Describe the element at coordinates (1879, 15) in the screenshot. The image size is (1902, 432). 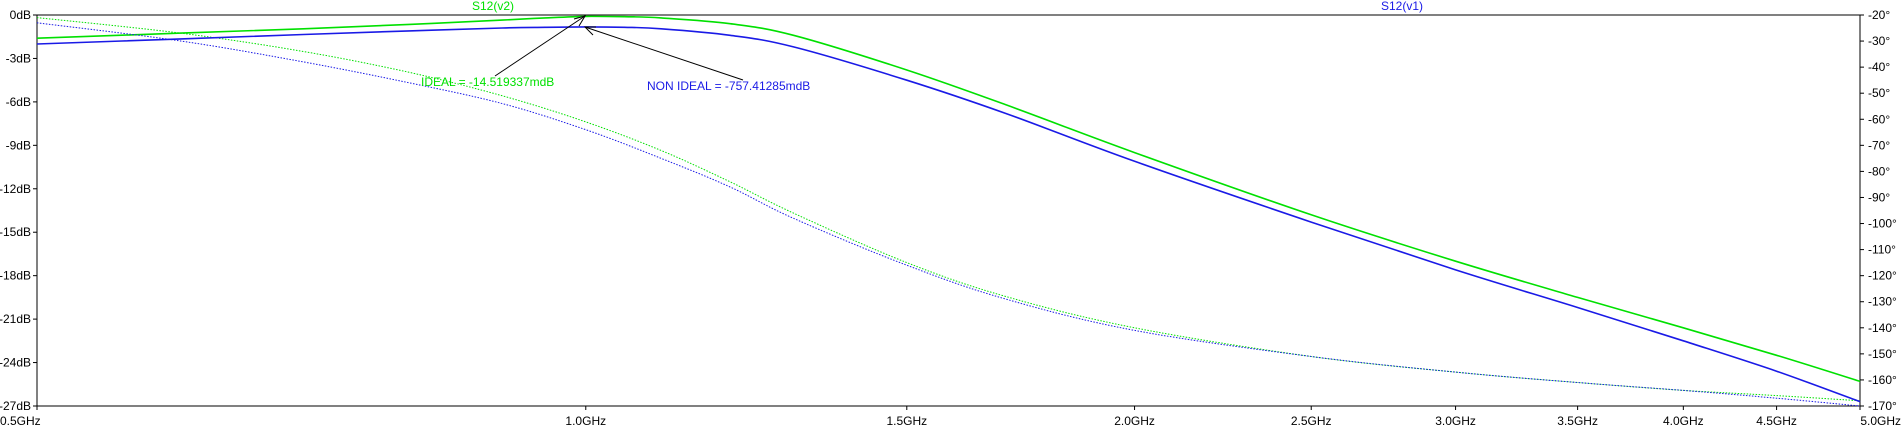
I see `y-right-tick-label: -20°` at that location.